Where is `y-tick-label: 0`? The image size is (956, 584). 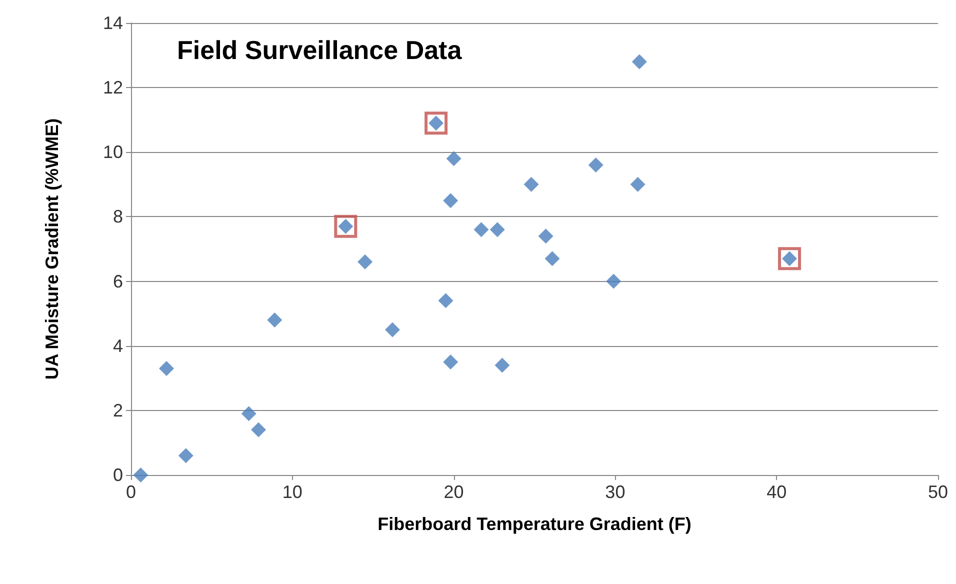 y-tick-label: 0 is located at coordinates (117, 475).